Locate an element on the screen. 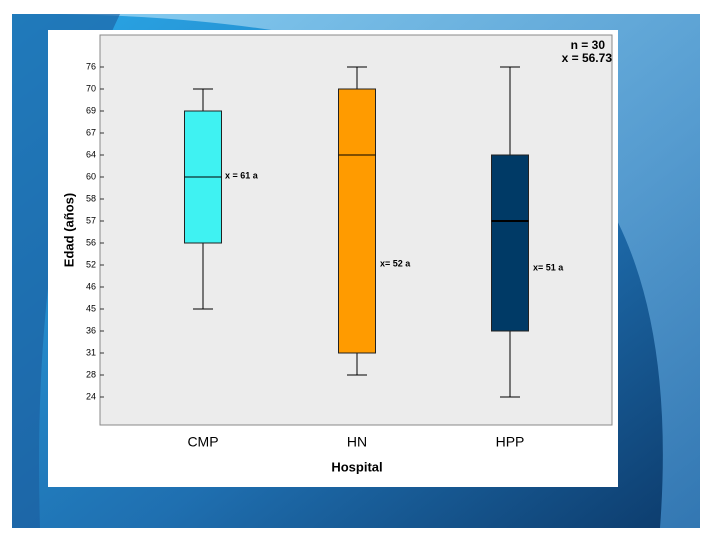 This screenshot has width=720, height=545. annotation: x= 52 a is located at coordinates (395, 263).